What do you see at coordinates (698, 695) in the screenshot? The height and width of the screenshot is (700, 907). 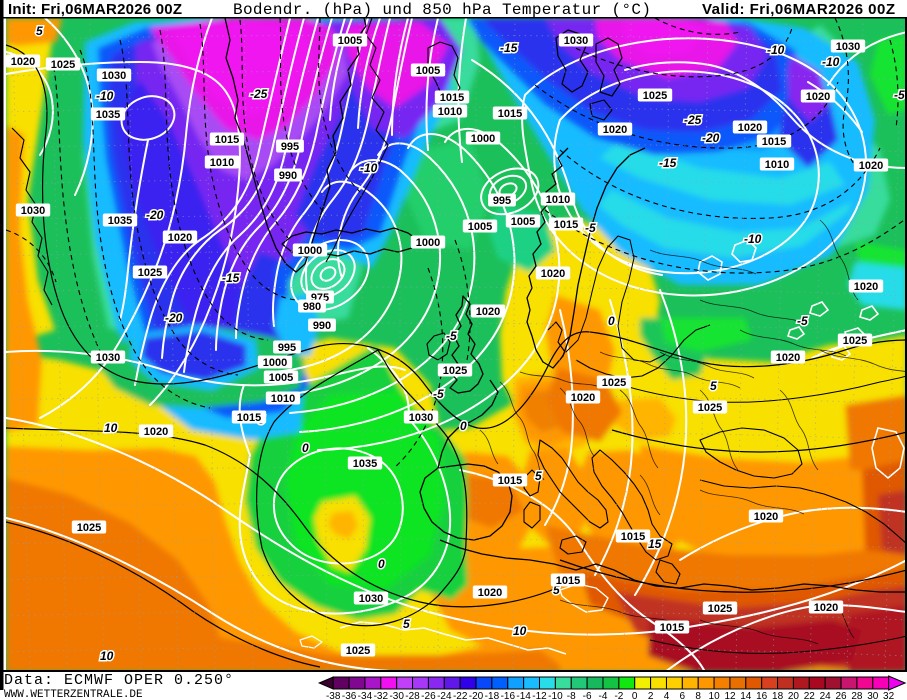 I see `svg-text: 8` at bounding box center [698, 695].